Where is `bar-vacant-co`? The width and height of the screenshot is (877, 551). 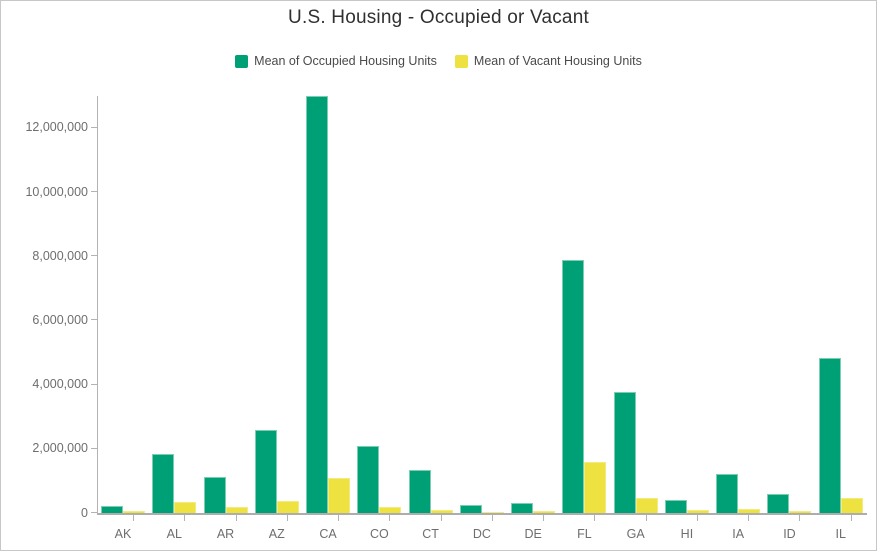 bar-vacant-co is located at coordinates (390, 509).